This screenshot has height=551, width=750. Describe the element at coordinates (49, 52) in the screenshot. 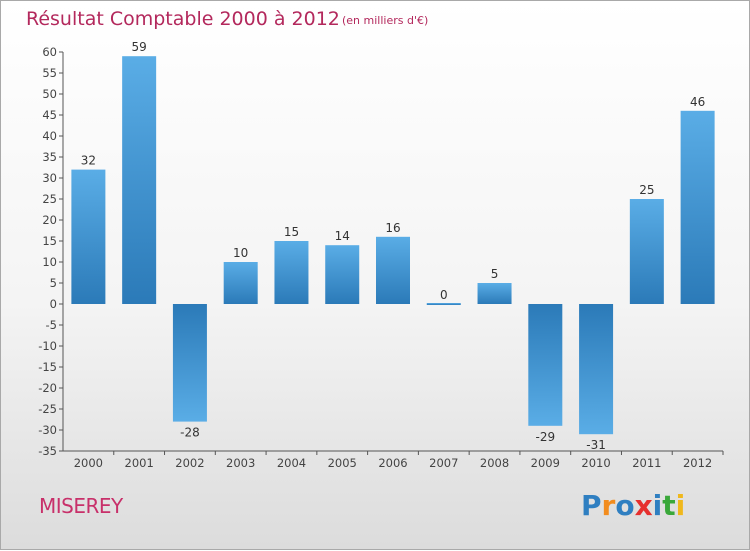

I see `y-tick-label: 60` at that location.